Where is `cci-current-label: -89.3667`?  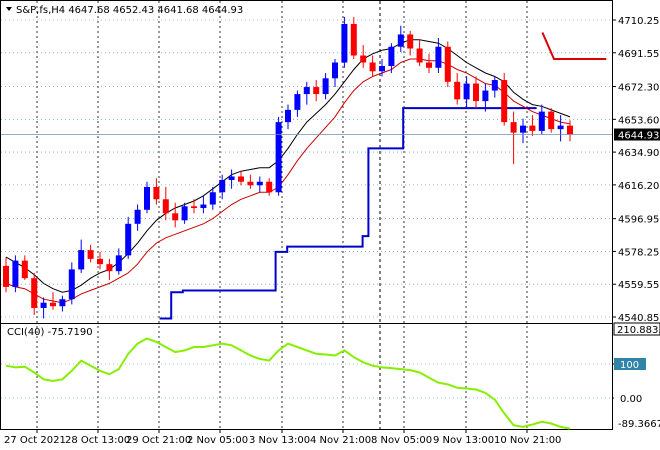 cci-current-label: -89.3667 is located at coordinates (639, 424).